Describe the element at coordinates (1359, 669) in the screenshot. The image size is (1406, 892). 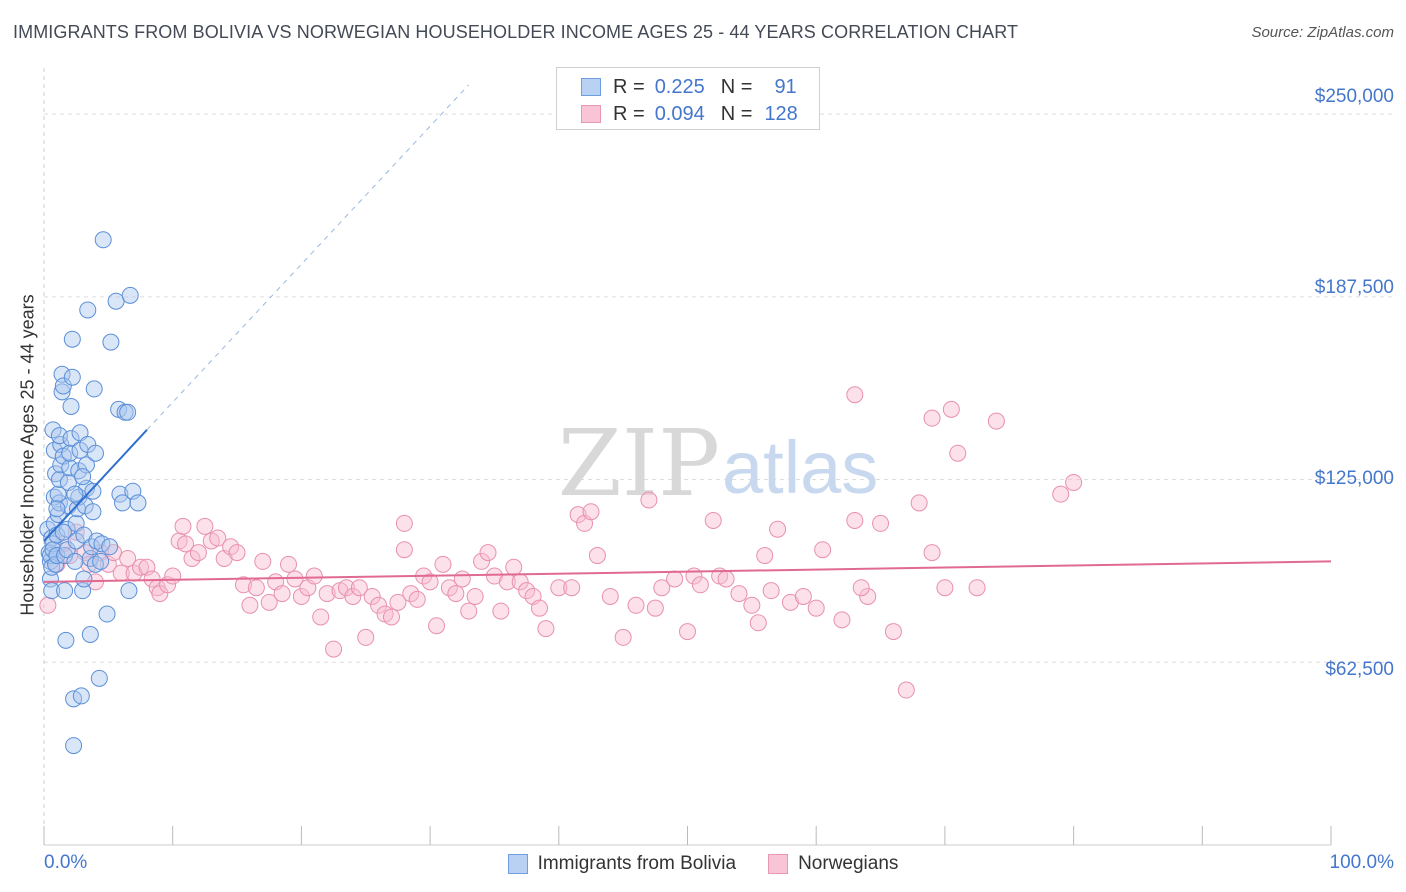
I see `y-tick-label: $62,500` at that location.